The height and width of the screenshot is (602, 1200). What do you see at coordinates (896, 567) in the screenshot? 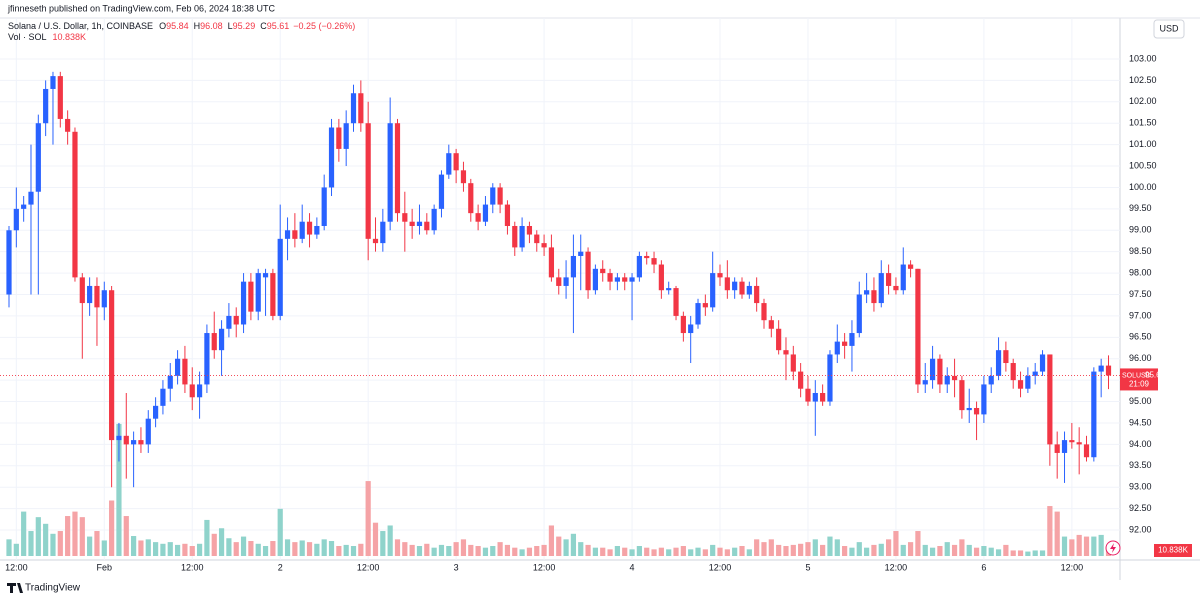
I see `x-tick-label: 12:00` at bounding box center [896, 567].